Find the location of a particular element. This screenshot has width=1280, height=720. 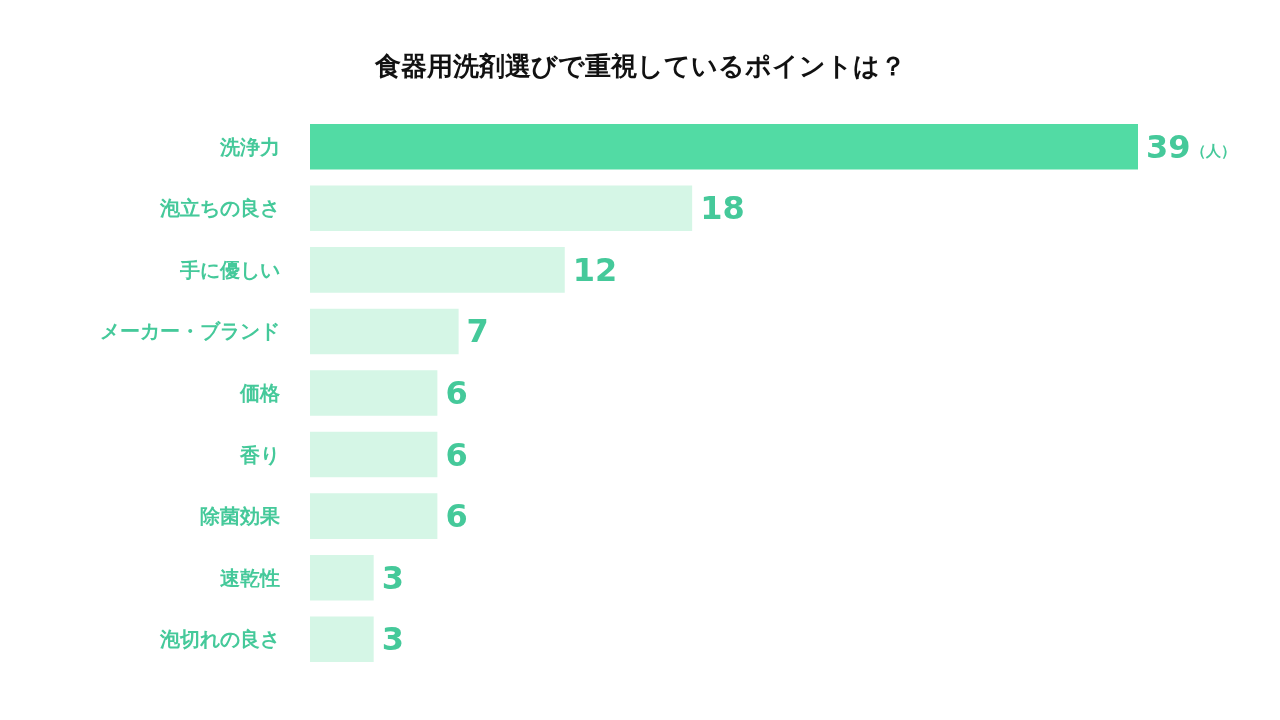

chart-title: 食器用洗剤選びで重視しているポイントは？ is located at coordinates (639, 66).